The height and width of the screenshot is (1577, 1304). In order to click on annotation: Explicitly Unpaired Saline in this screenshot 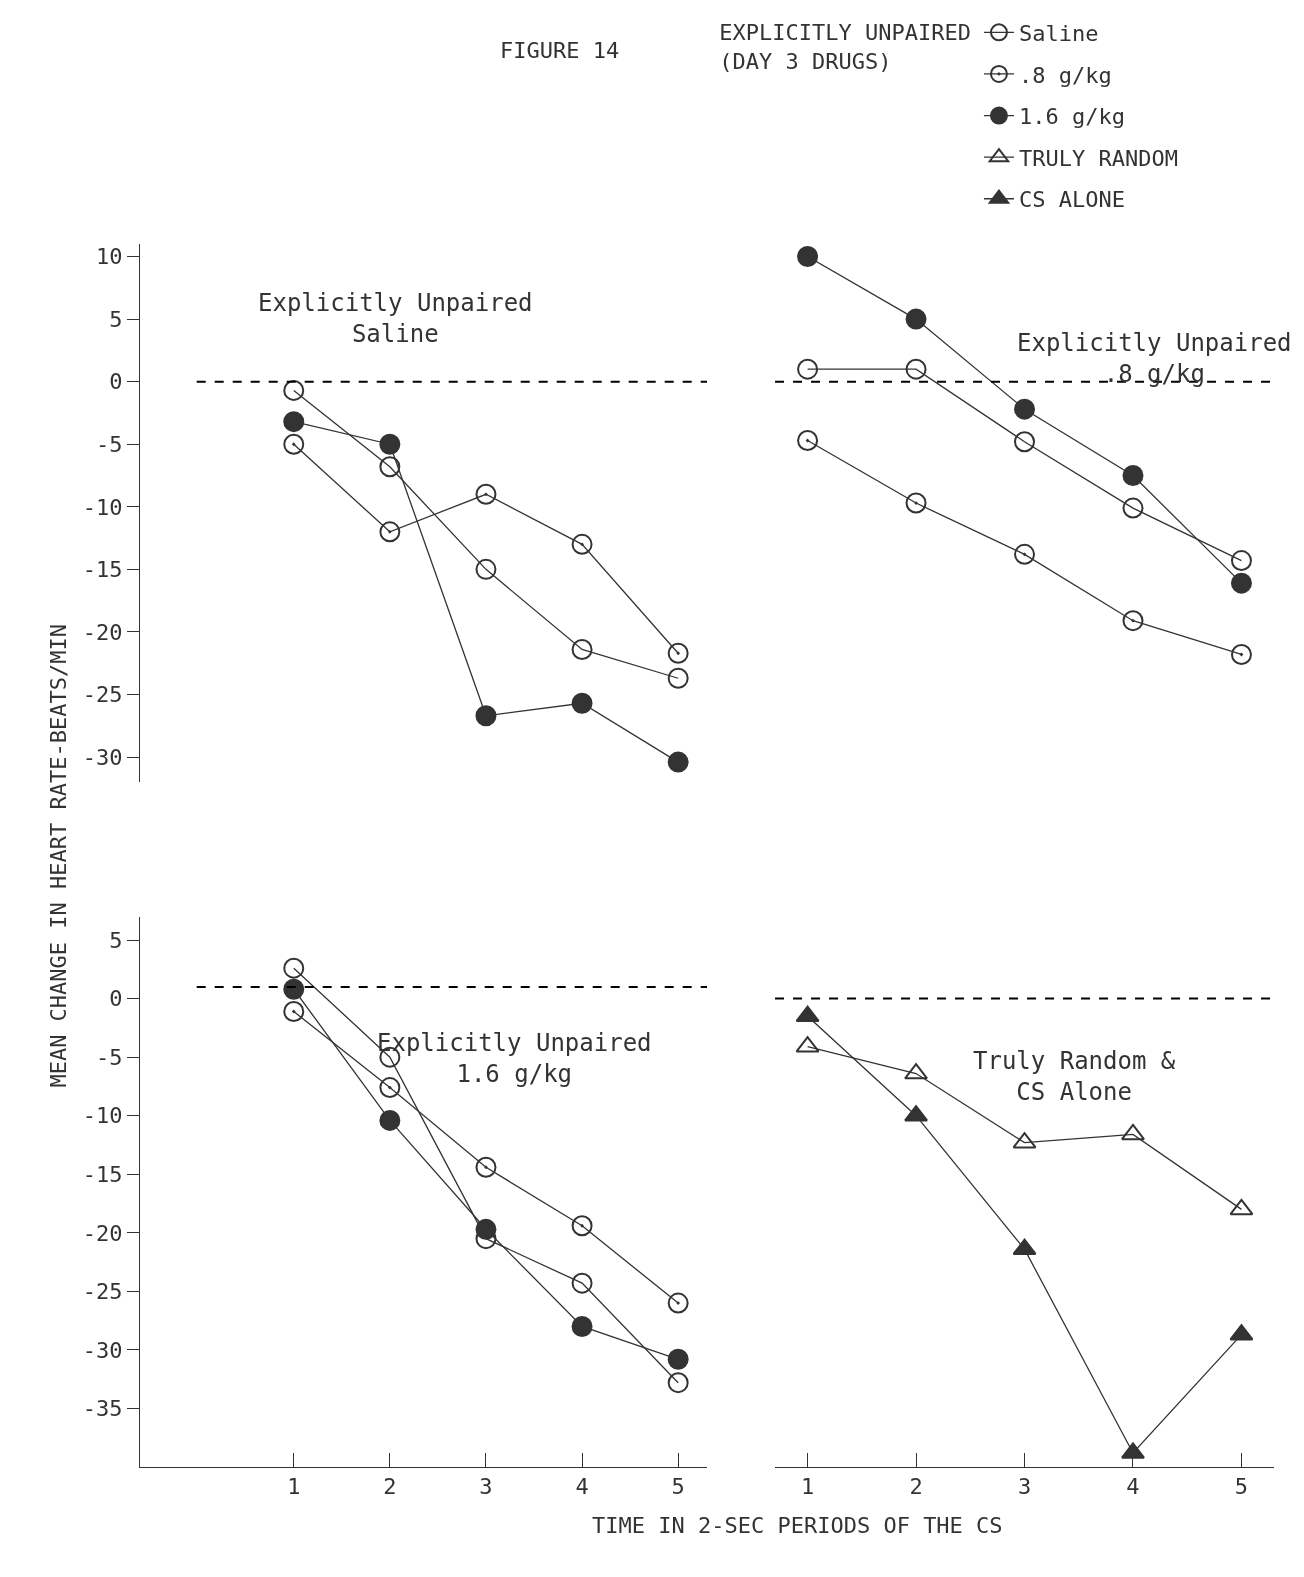, I will do `click(395, 319)`.